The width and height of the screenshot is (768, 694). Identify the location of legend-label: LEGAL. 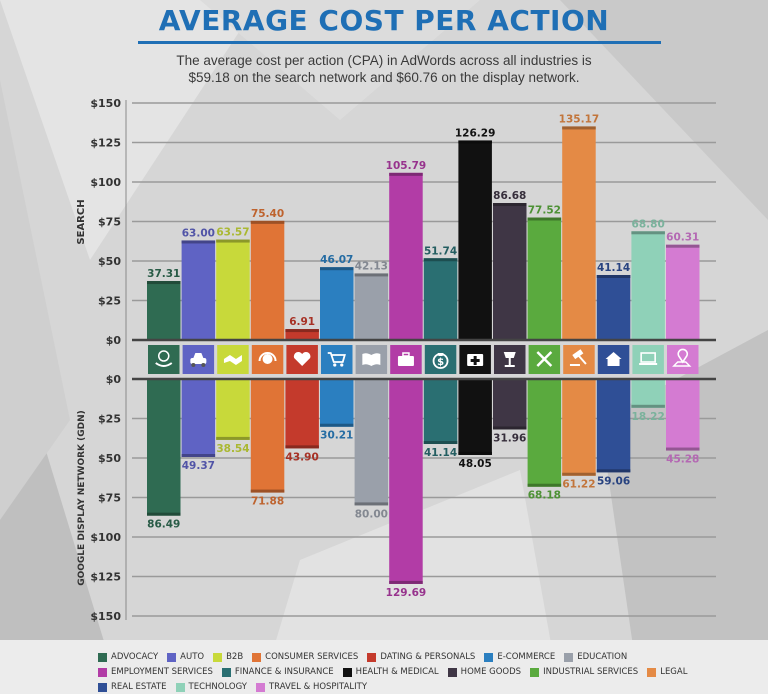
(674, 672).